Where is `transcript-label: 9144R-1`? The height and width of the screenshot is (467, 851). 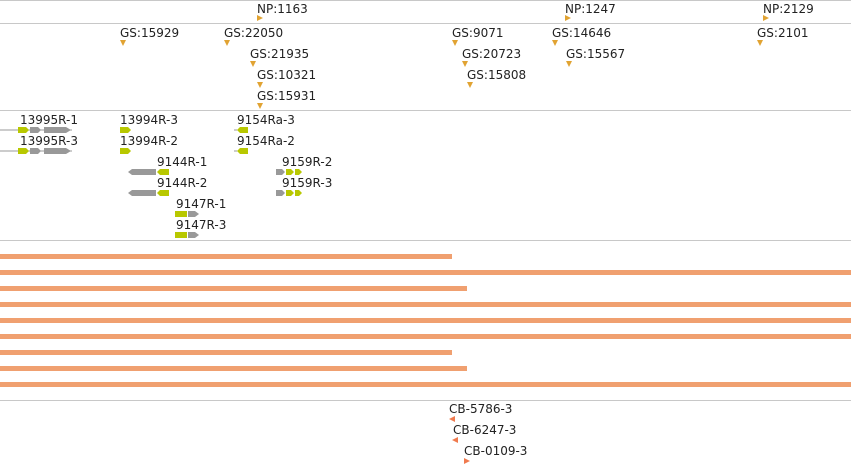 transcript-label: 9144R-1 is located at coordinates (182, 162).